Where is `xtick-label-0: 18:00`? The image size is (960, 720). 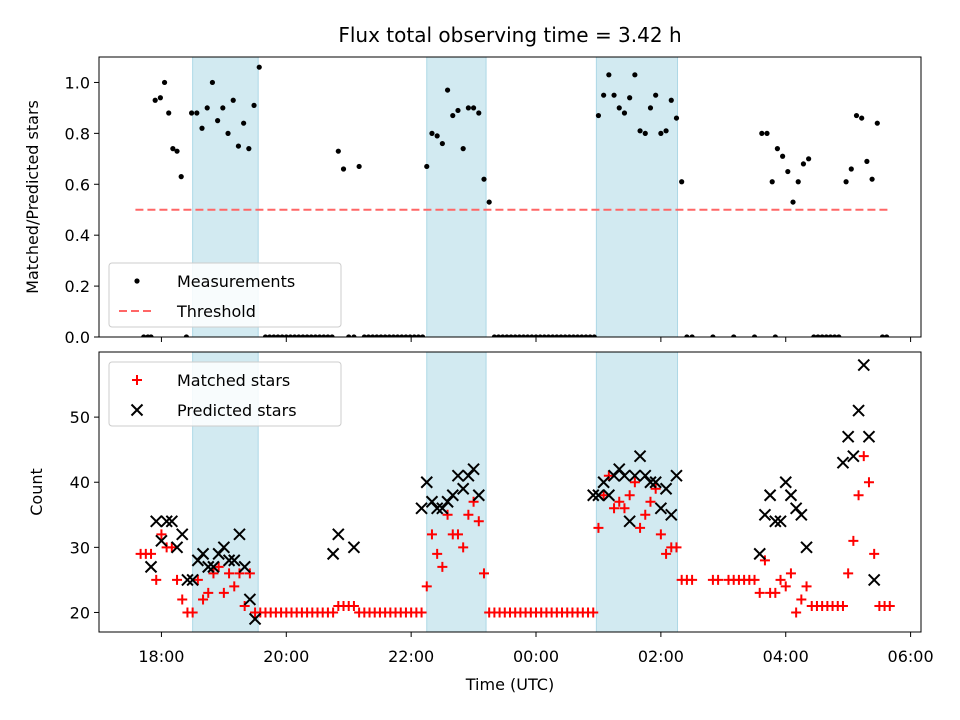
xtick-label-0: 18:00 is located at coordinates (161, 656).